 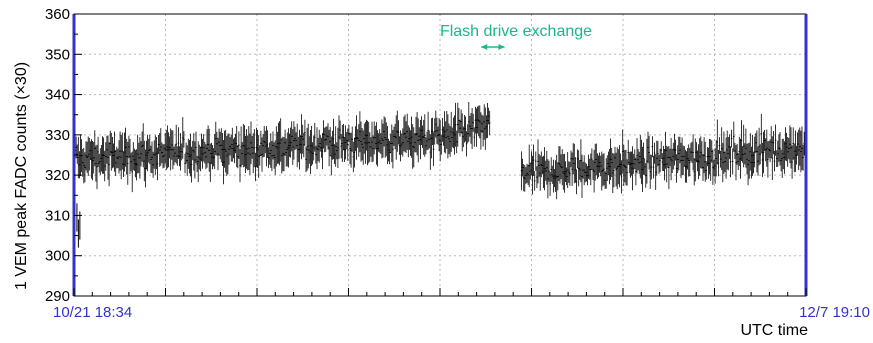 I want to click on x-axis-title: UTC time, so click(x=774, y=330).